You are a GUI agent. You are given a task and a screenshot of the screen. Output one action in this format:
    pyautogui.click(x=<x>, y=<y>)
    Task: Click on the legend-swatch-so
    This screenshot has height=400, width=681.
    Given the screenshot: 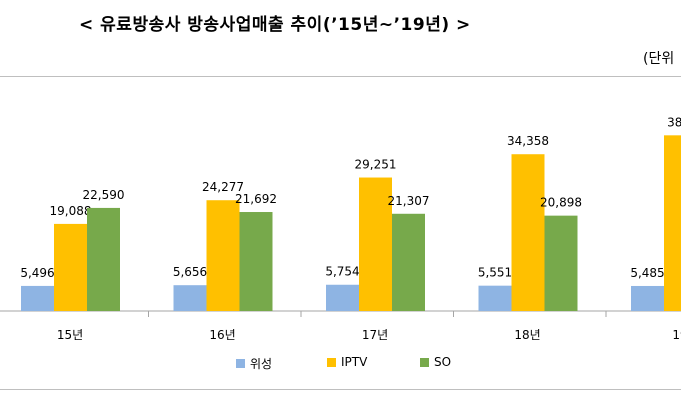 What is the action you would take?
    pyautogui.click(x=424, y=362)
    